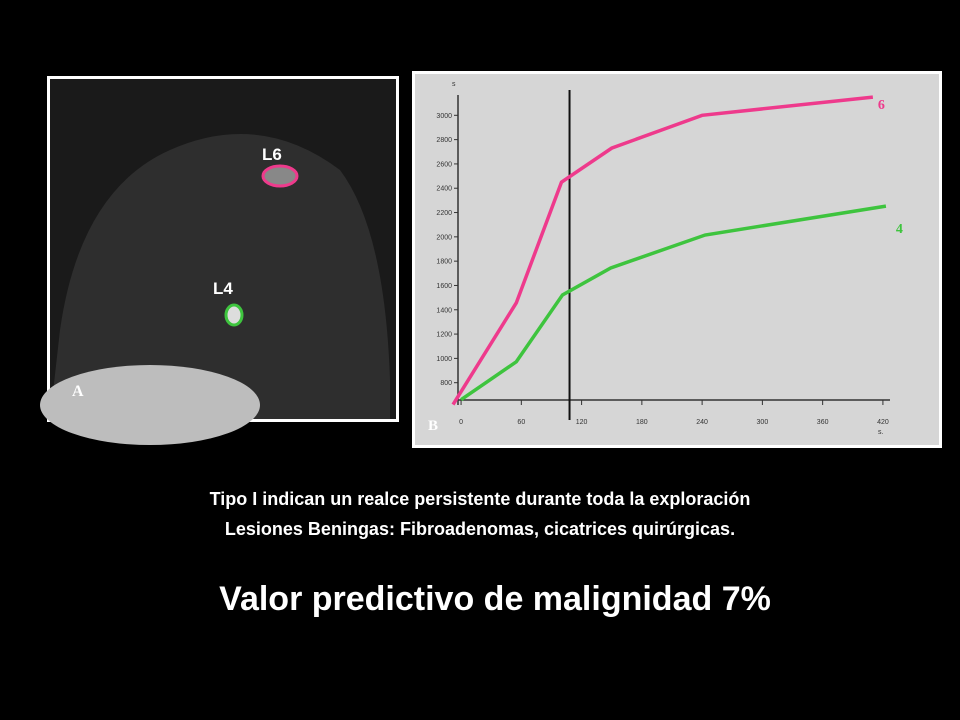 The width and height of the screenshot is (960, 720). What do you see at coordinates (881, 432) in the screenshot?
I see `x-axis-label: s.` at bounding box center [881, 432].